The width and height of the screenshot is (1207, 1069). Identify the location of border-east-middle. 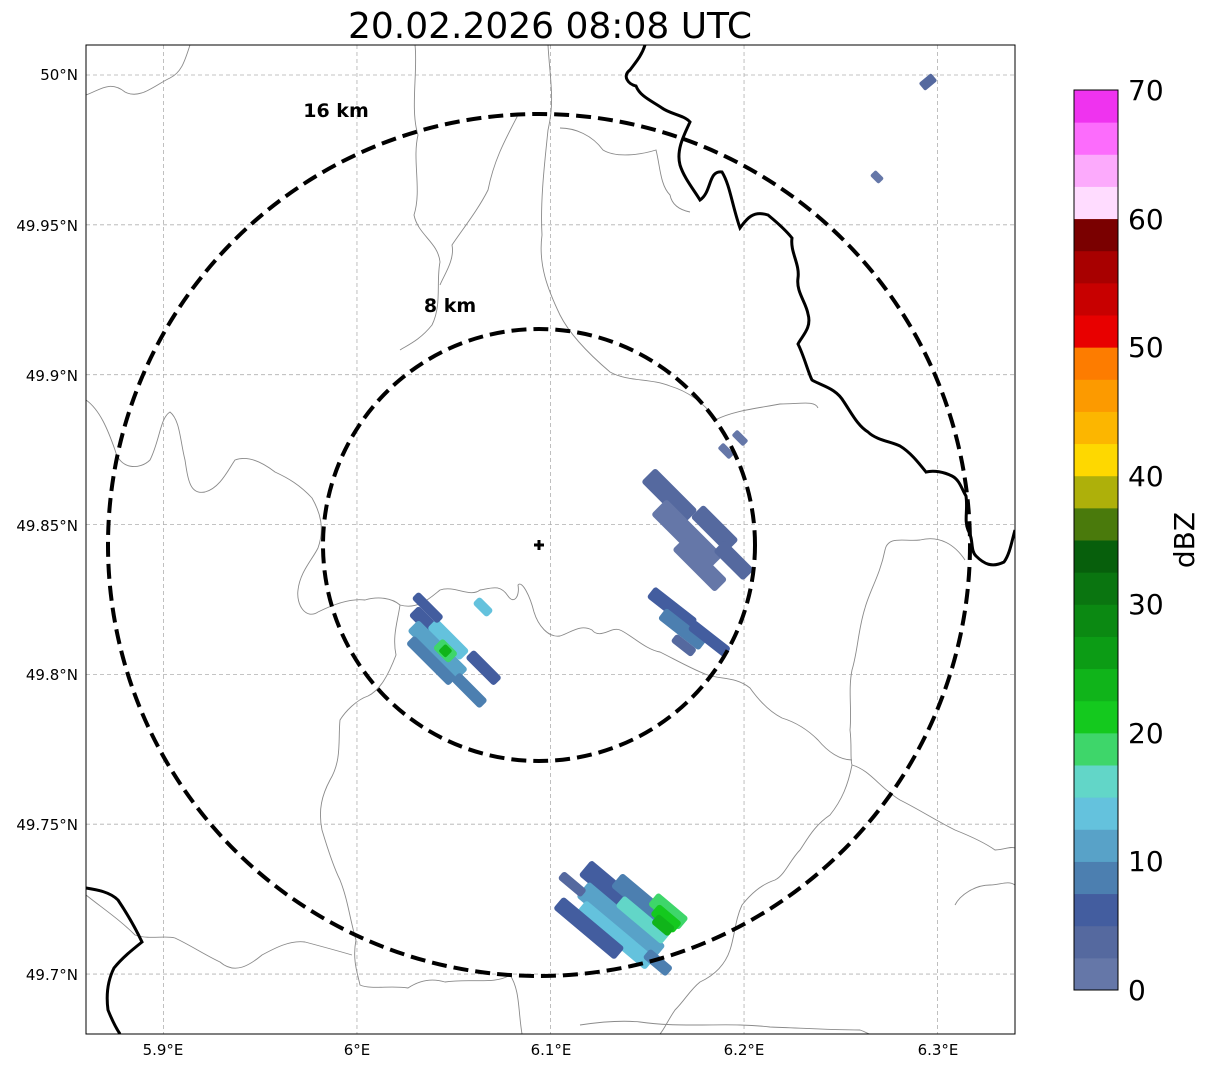
(766, 411).